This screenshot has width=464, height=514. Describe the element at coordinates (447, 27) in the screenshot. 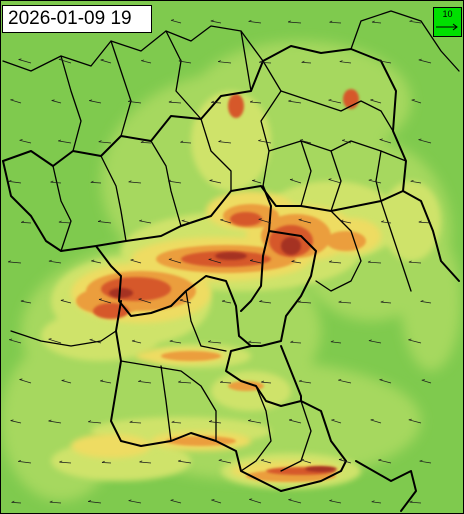

I see `reference-arrow-icon` at that location.